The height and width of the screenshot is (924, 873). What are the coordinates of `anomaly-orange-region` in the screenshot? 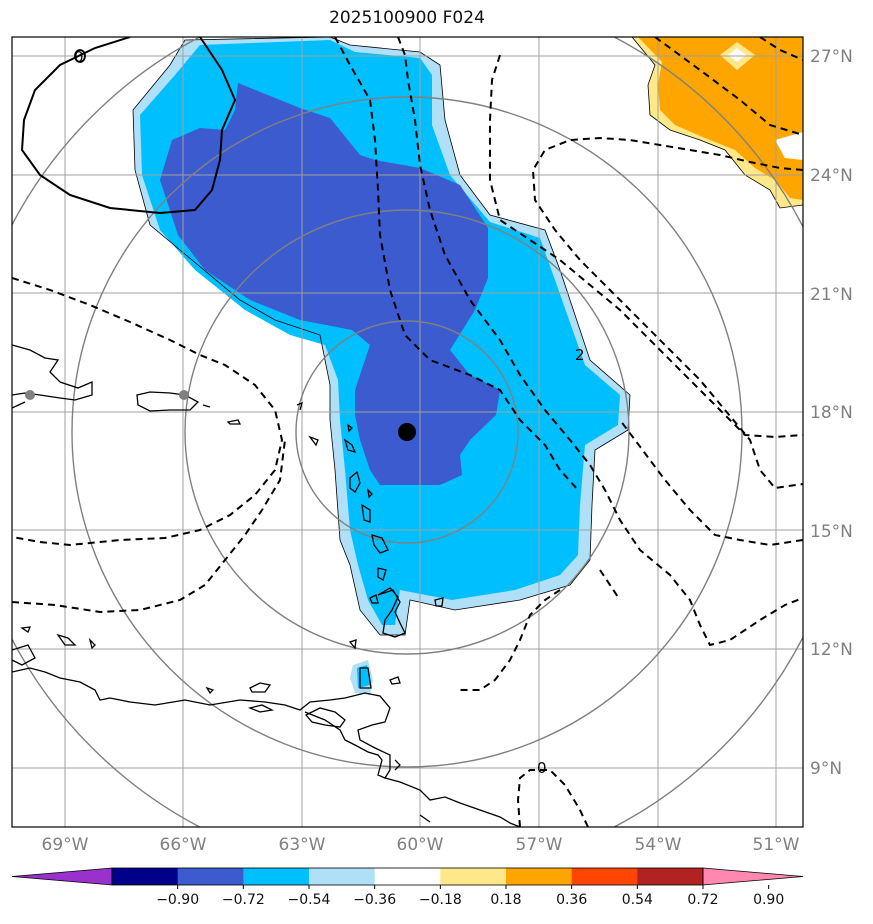 It's located at (720, 118).